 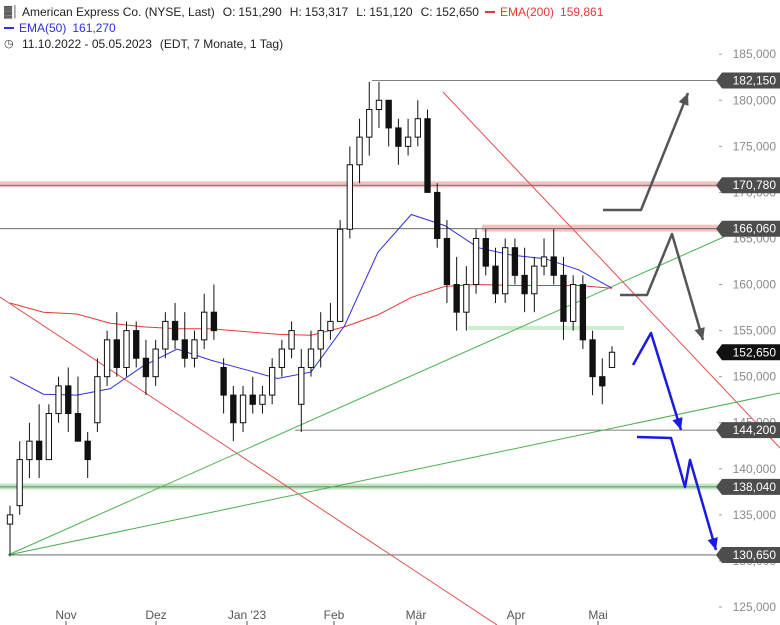 I want to click on scenario-arrows, so click(x=660, y=321).